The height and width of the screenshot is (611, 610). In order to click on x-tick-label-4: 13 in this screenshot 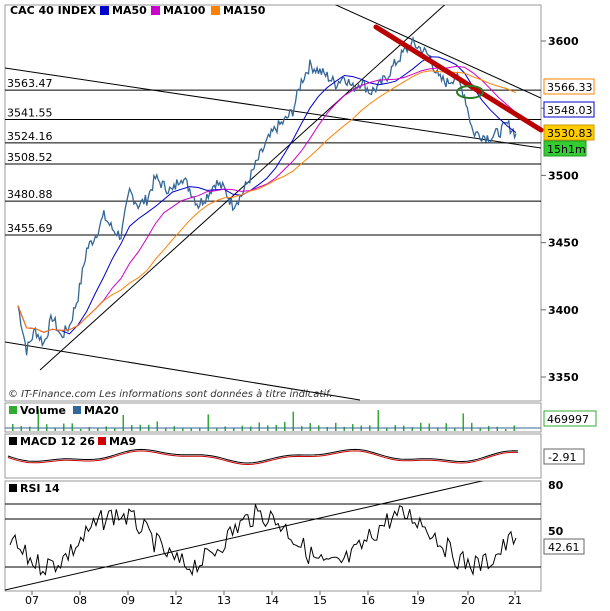, I will do `click(224, 600)`.